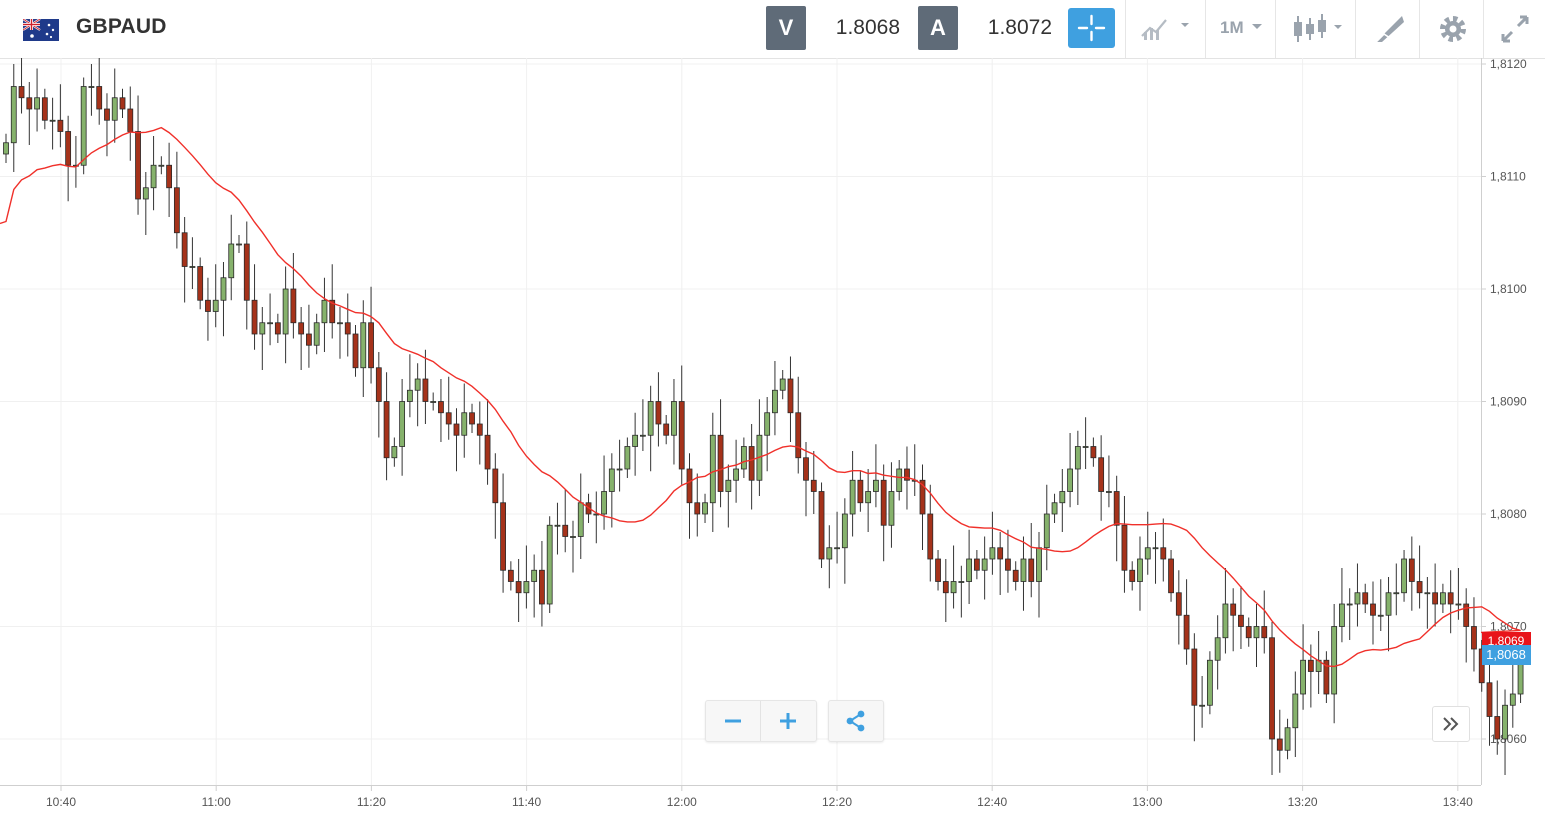 The image size is (1545, 825). Describe the element at coordinates (1506, 655) in the screenshot. I see `last-price-tag: 1,8068` at that location.